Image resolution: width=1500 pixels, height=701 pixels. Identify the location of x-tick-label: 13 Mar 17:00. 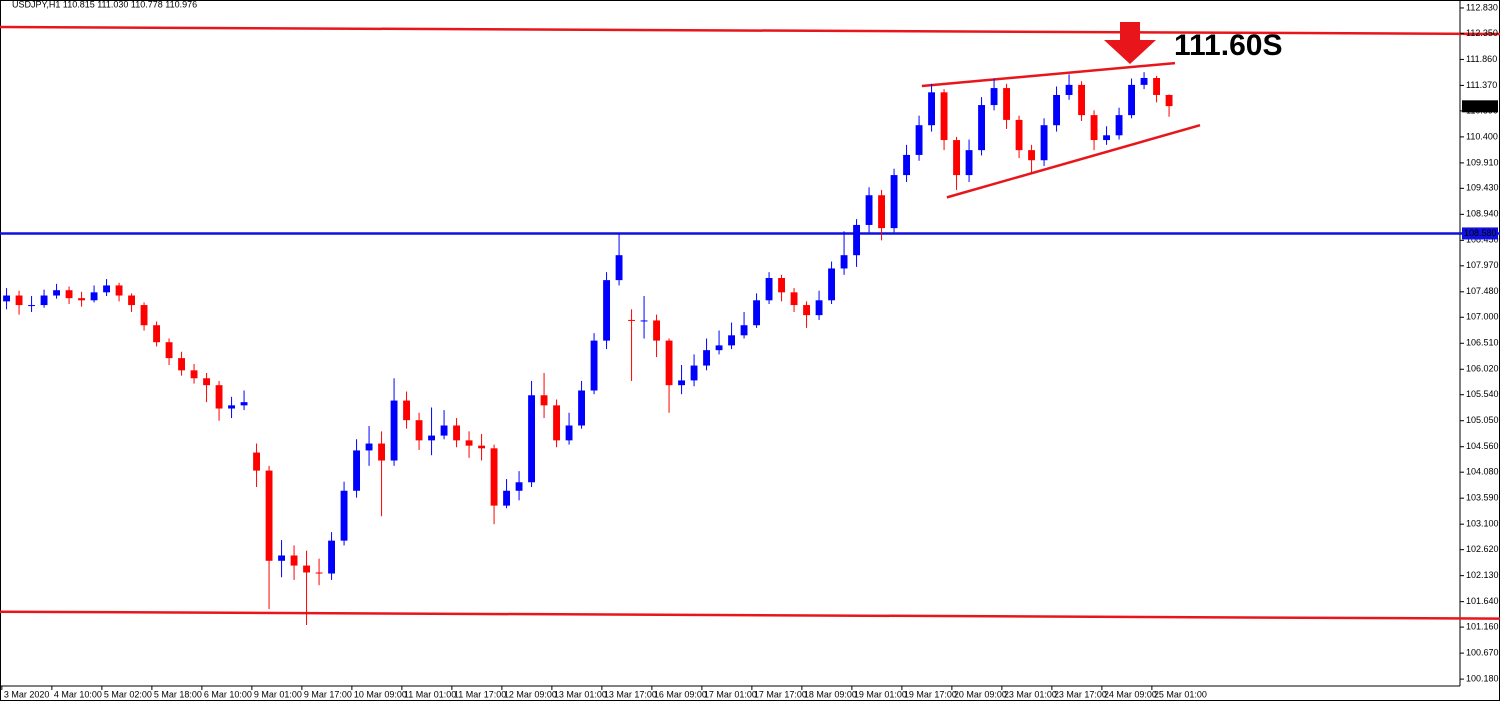
(630, 694).